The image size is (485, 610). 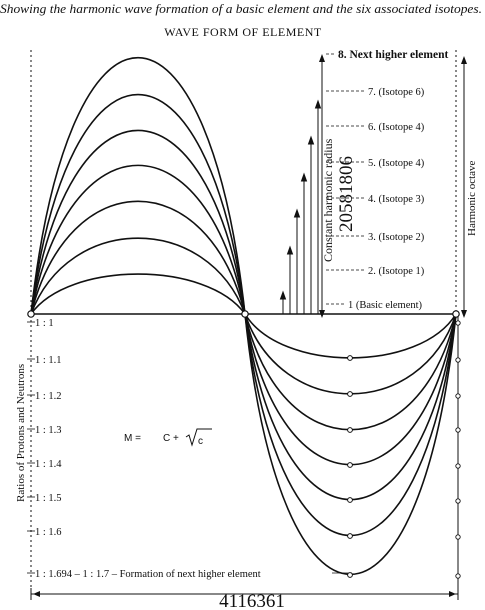 I want to click on upper-level-label: 6. (Isotope 4), so click(x=396, y=127).